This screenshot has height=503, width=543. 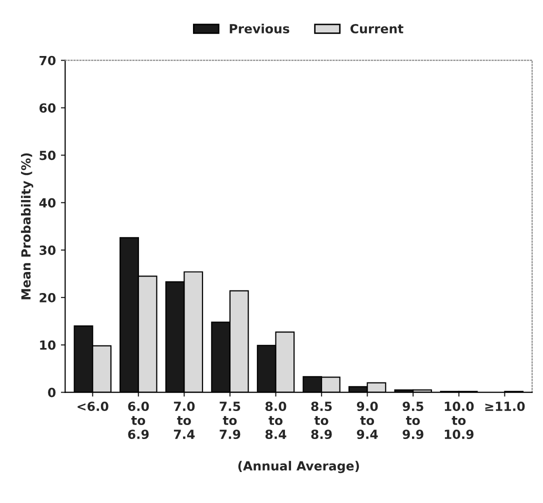 What do you see at coordinates (27, 226) in the screenshot?
I see `y-axis-title: Mean Probability (%)` at bounding box center [27, 226].